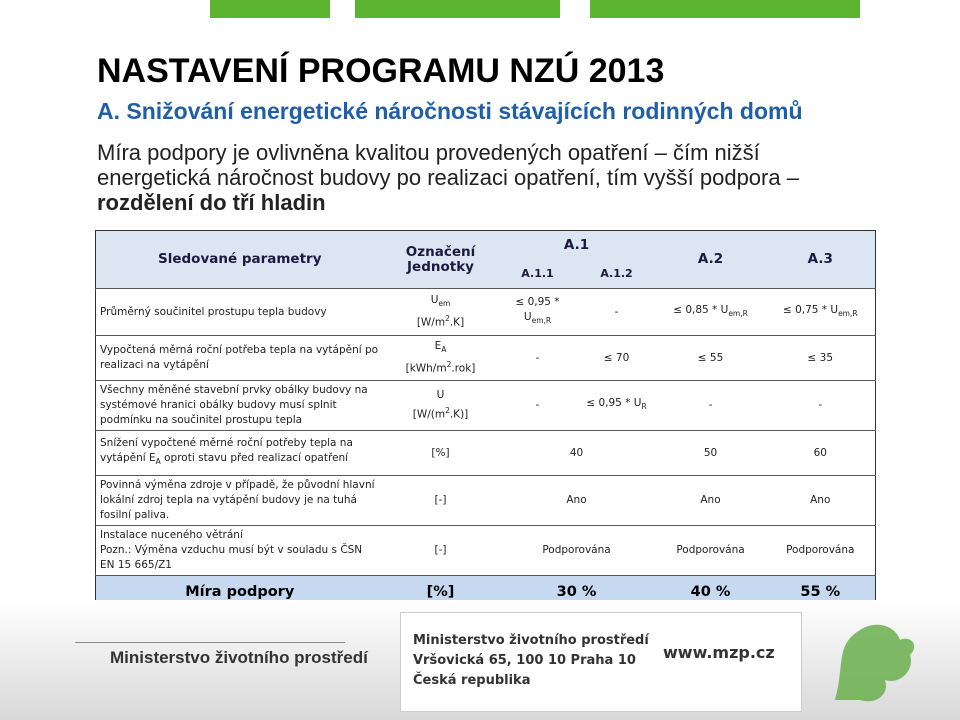  I want to click on cell: ≤ 35, so click(820, 358).